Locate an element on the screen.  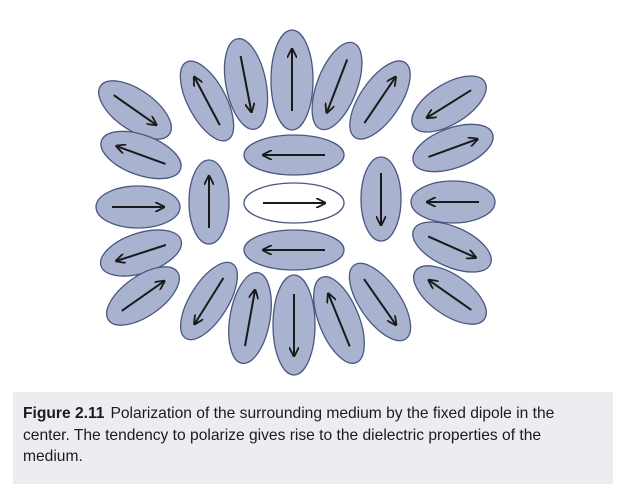
dipole-inner-left is located at coordinates (209, 202).